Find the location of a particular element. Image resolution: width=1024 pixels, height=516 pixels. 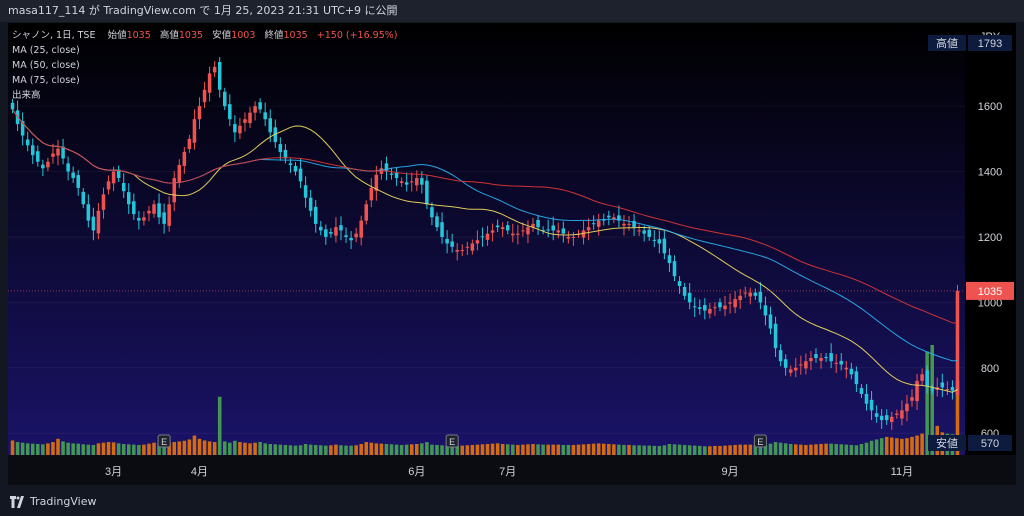

tradingview-logo: TradingView is located at coordinates (53, 501).